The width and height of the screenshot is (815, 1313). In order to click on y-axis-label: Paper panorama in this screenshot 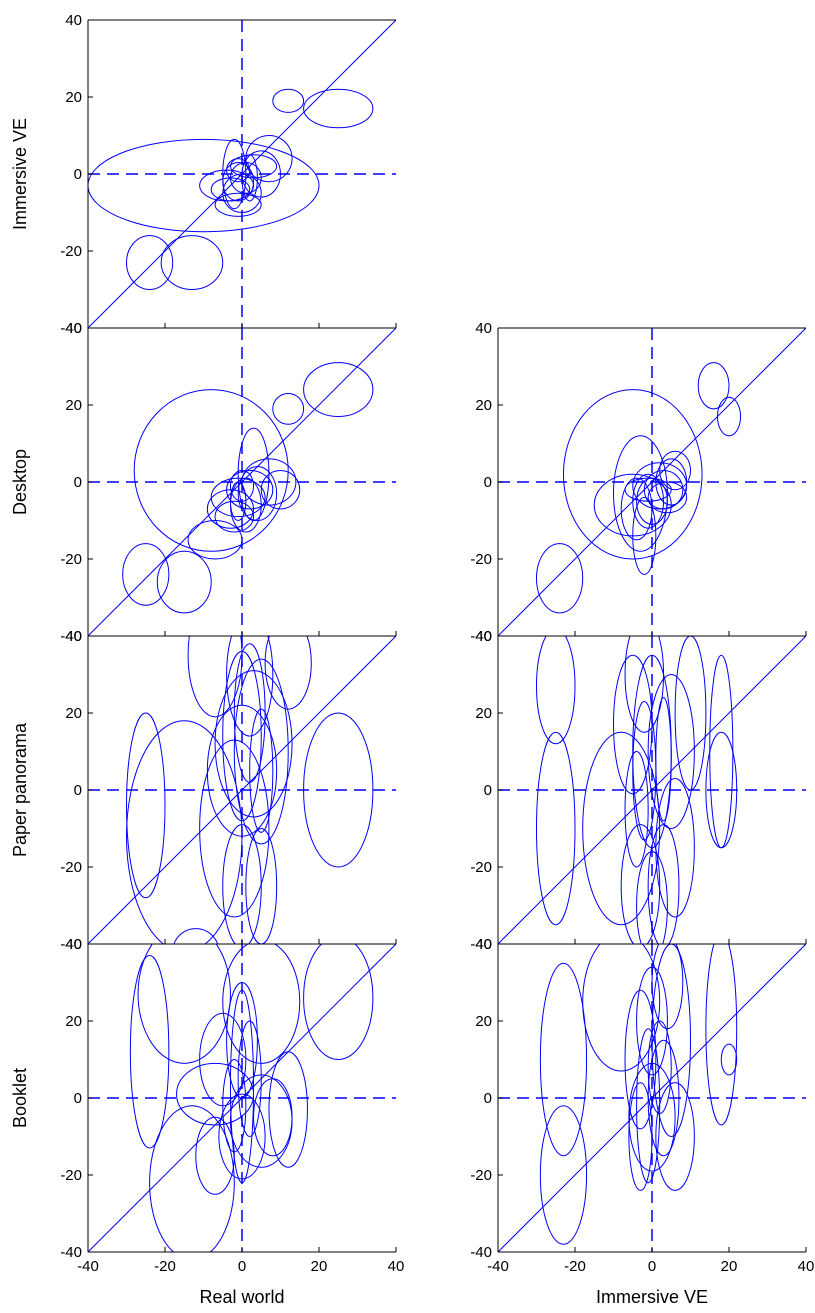, I will do `click(20, 789)`.